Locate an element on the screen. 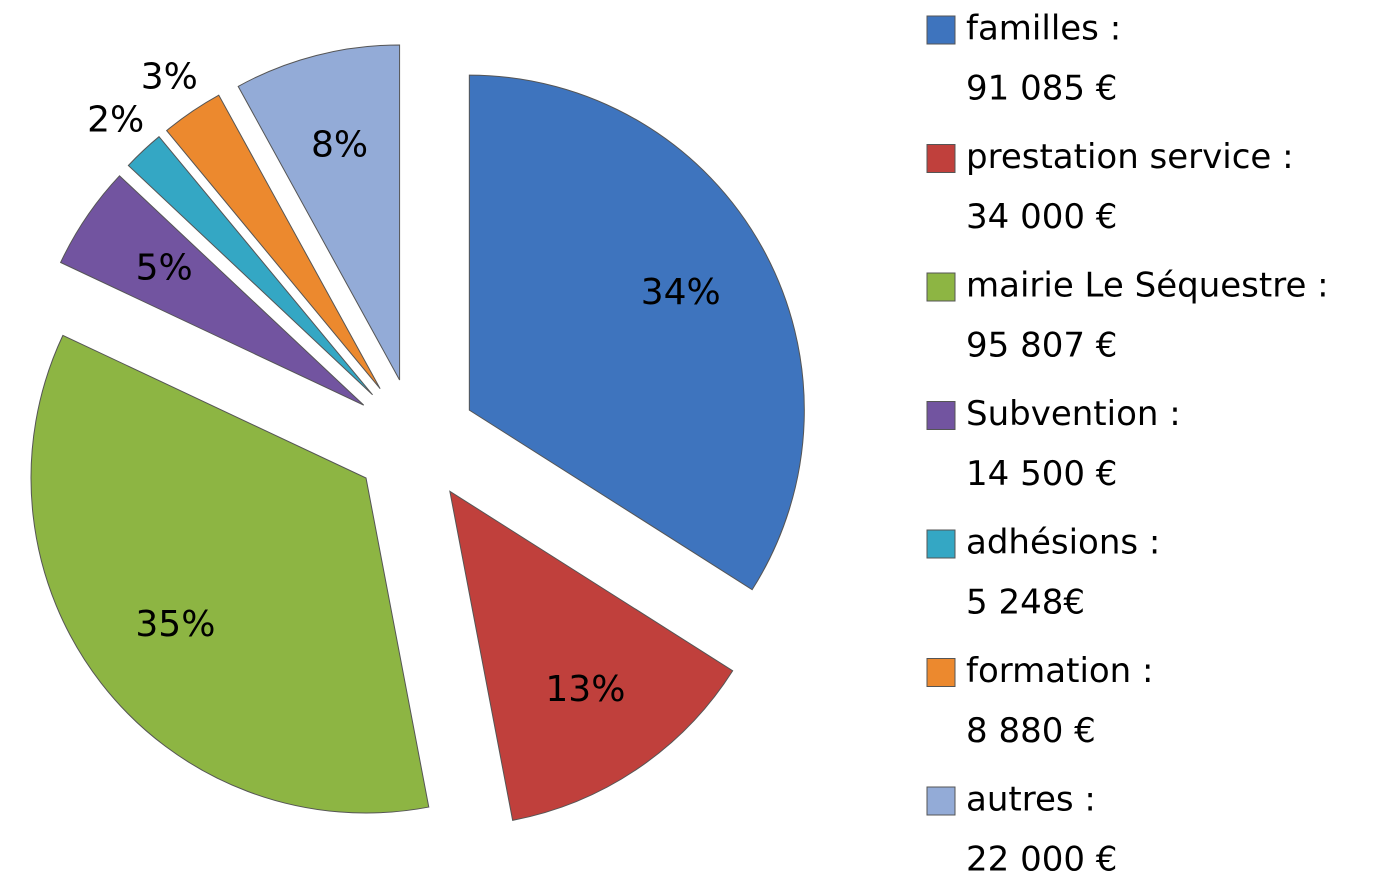 The height and width of the screenshot is (883, 1377). legend-amount: 5 248€ is located at coordinates (1025, 603).